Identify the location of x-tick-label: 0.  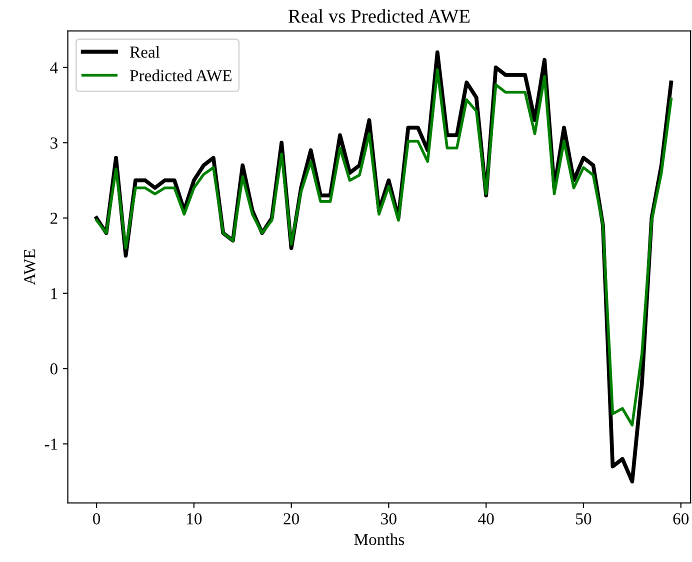
(96, 518).